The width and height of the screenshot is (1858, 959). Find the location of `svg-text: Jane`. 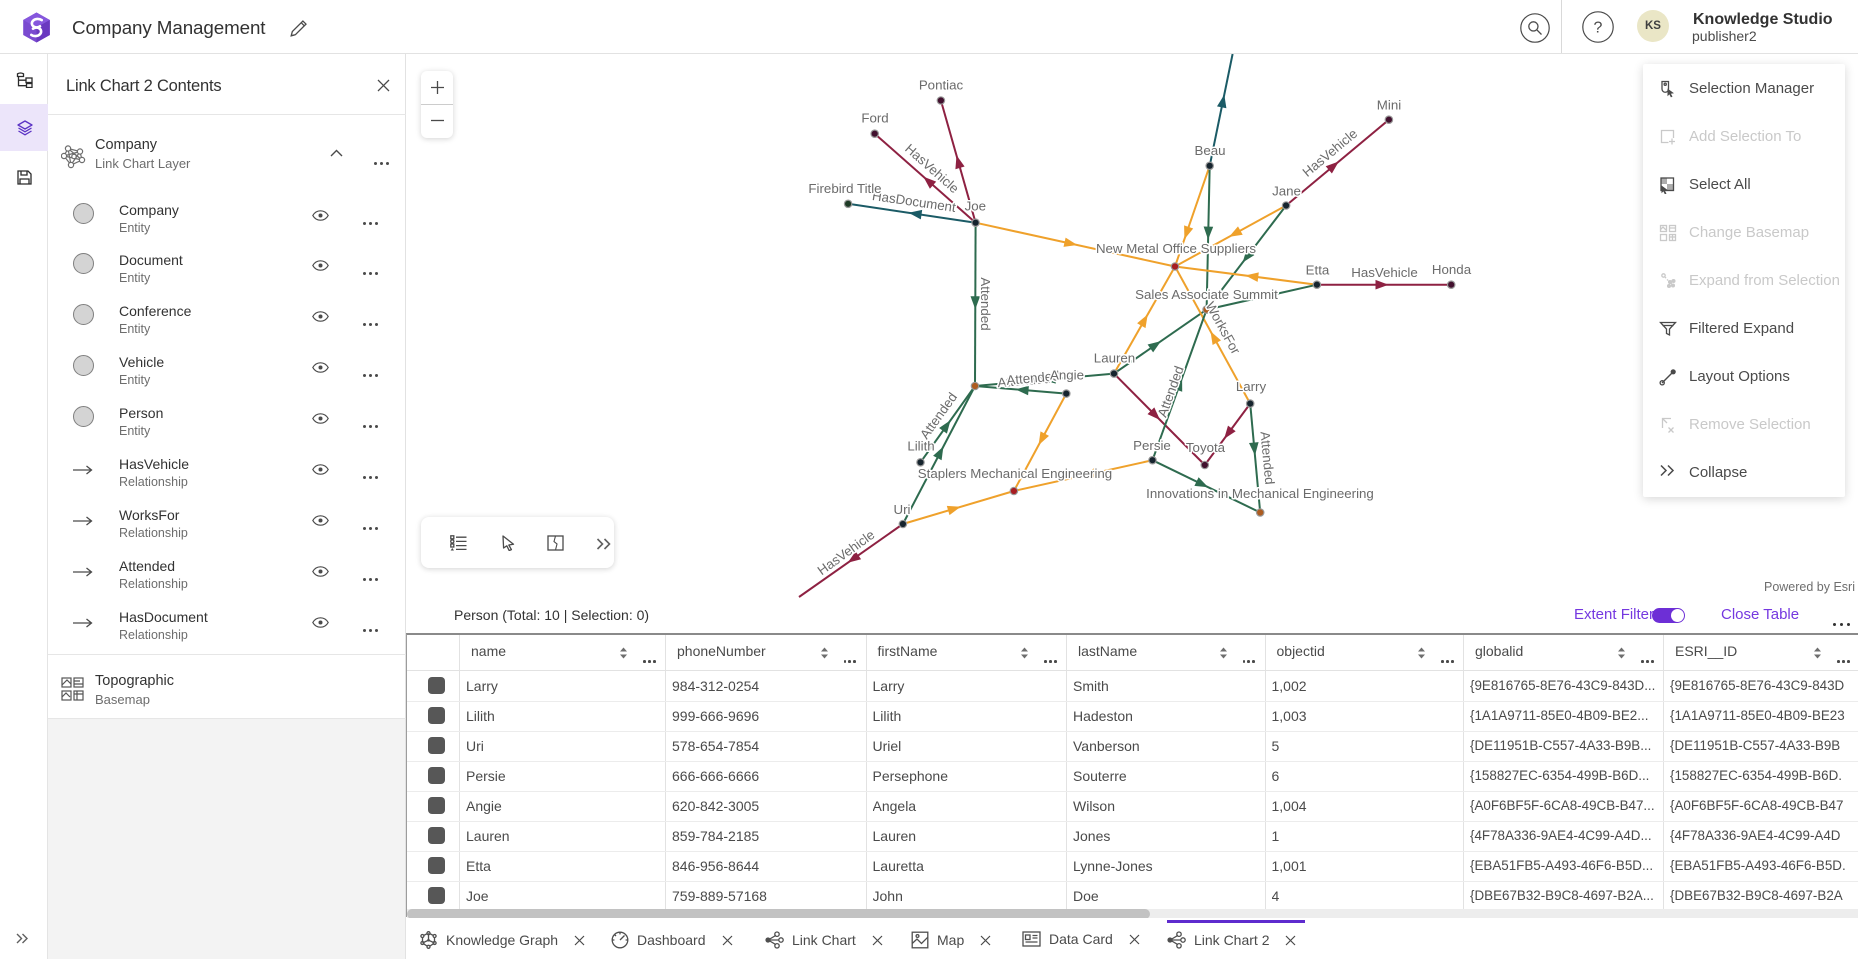

svg-text: Jane is located at coordinates (1286, 191).